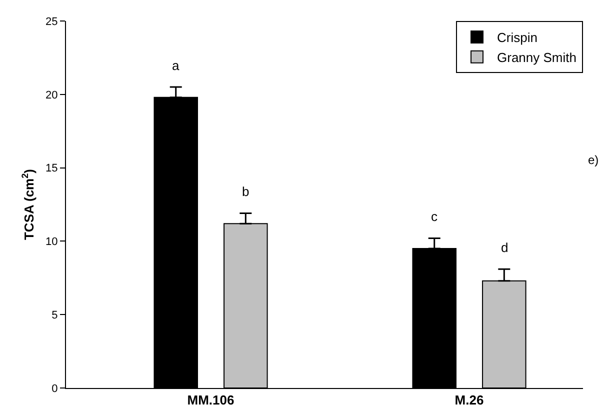  Describe the element at coordinates (52, 168) in the screenshot. I see `y-tick-label: 15` at that location.